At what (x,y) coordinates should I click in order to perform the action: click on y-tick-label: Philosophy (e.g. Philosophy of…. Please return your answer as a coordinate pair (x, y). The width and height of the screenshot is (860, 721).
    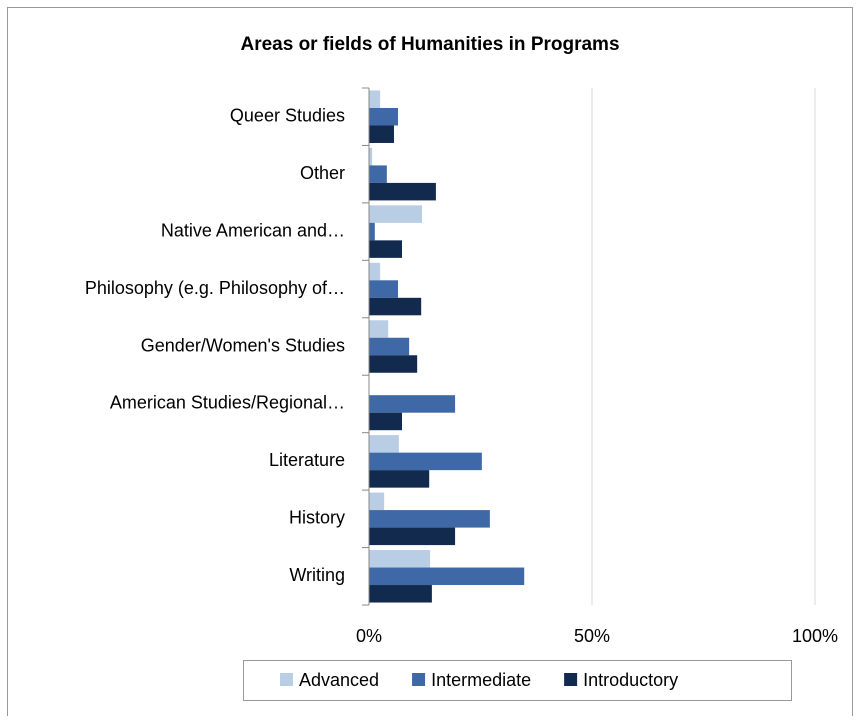
    Looking at the image, I should click on (215, 288).